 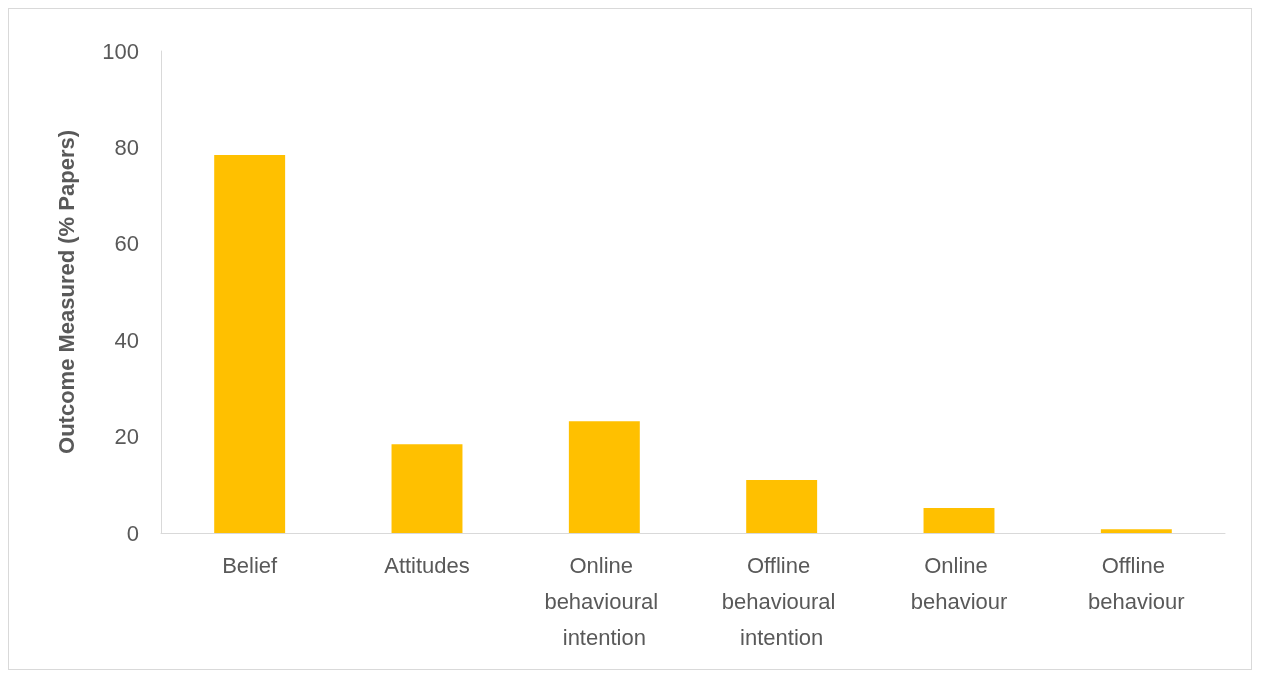 What do you see at coordinates (250, 565) in the screenshot?
I see `x-tick-label: Belief` at bounding box center [250, 565].